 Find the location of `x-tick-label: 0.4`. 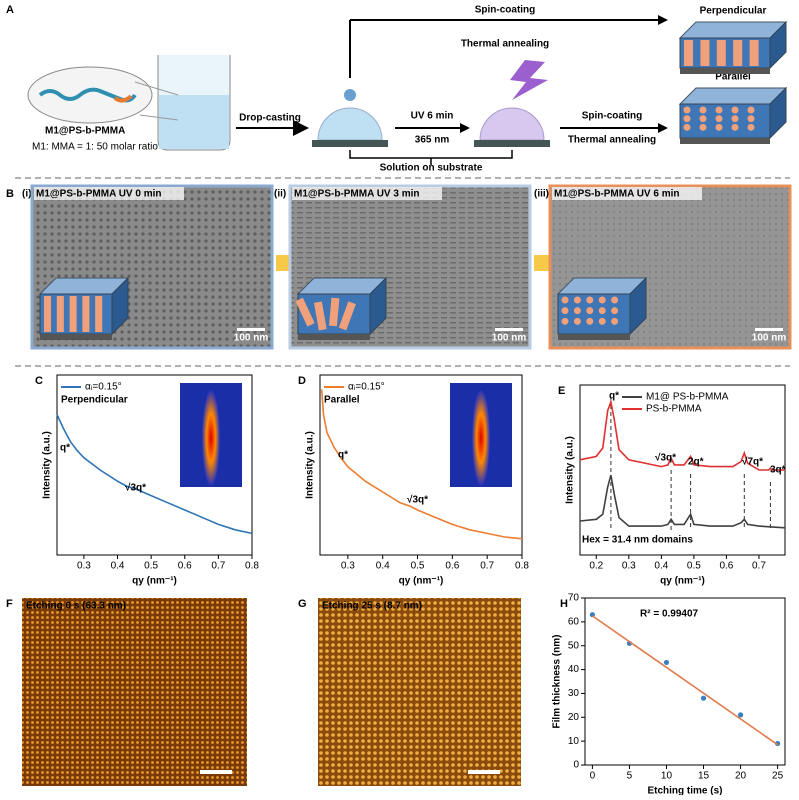

x-tick-label: 0.4 is located at coordinates (118, 566).